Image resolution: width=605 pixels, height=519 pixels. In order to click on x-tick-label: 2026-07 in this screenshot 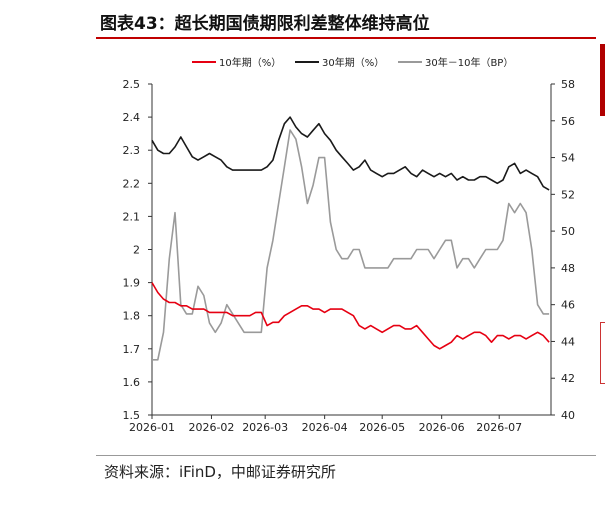, I will do `click(499, 427)`.